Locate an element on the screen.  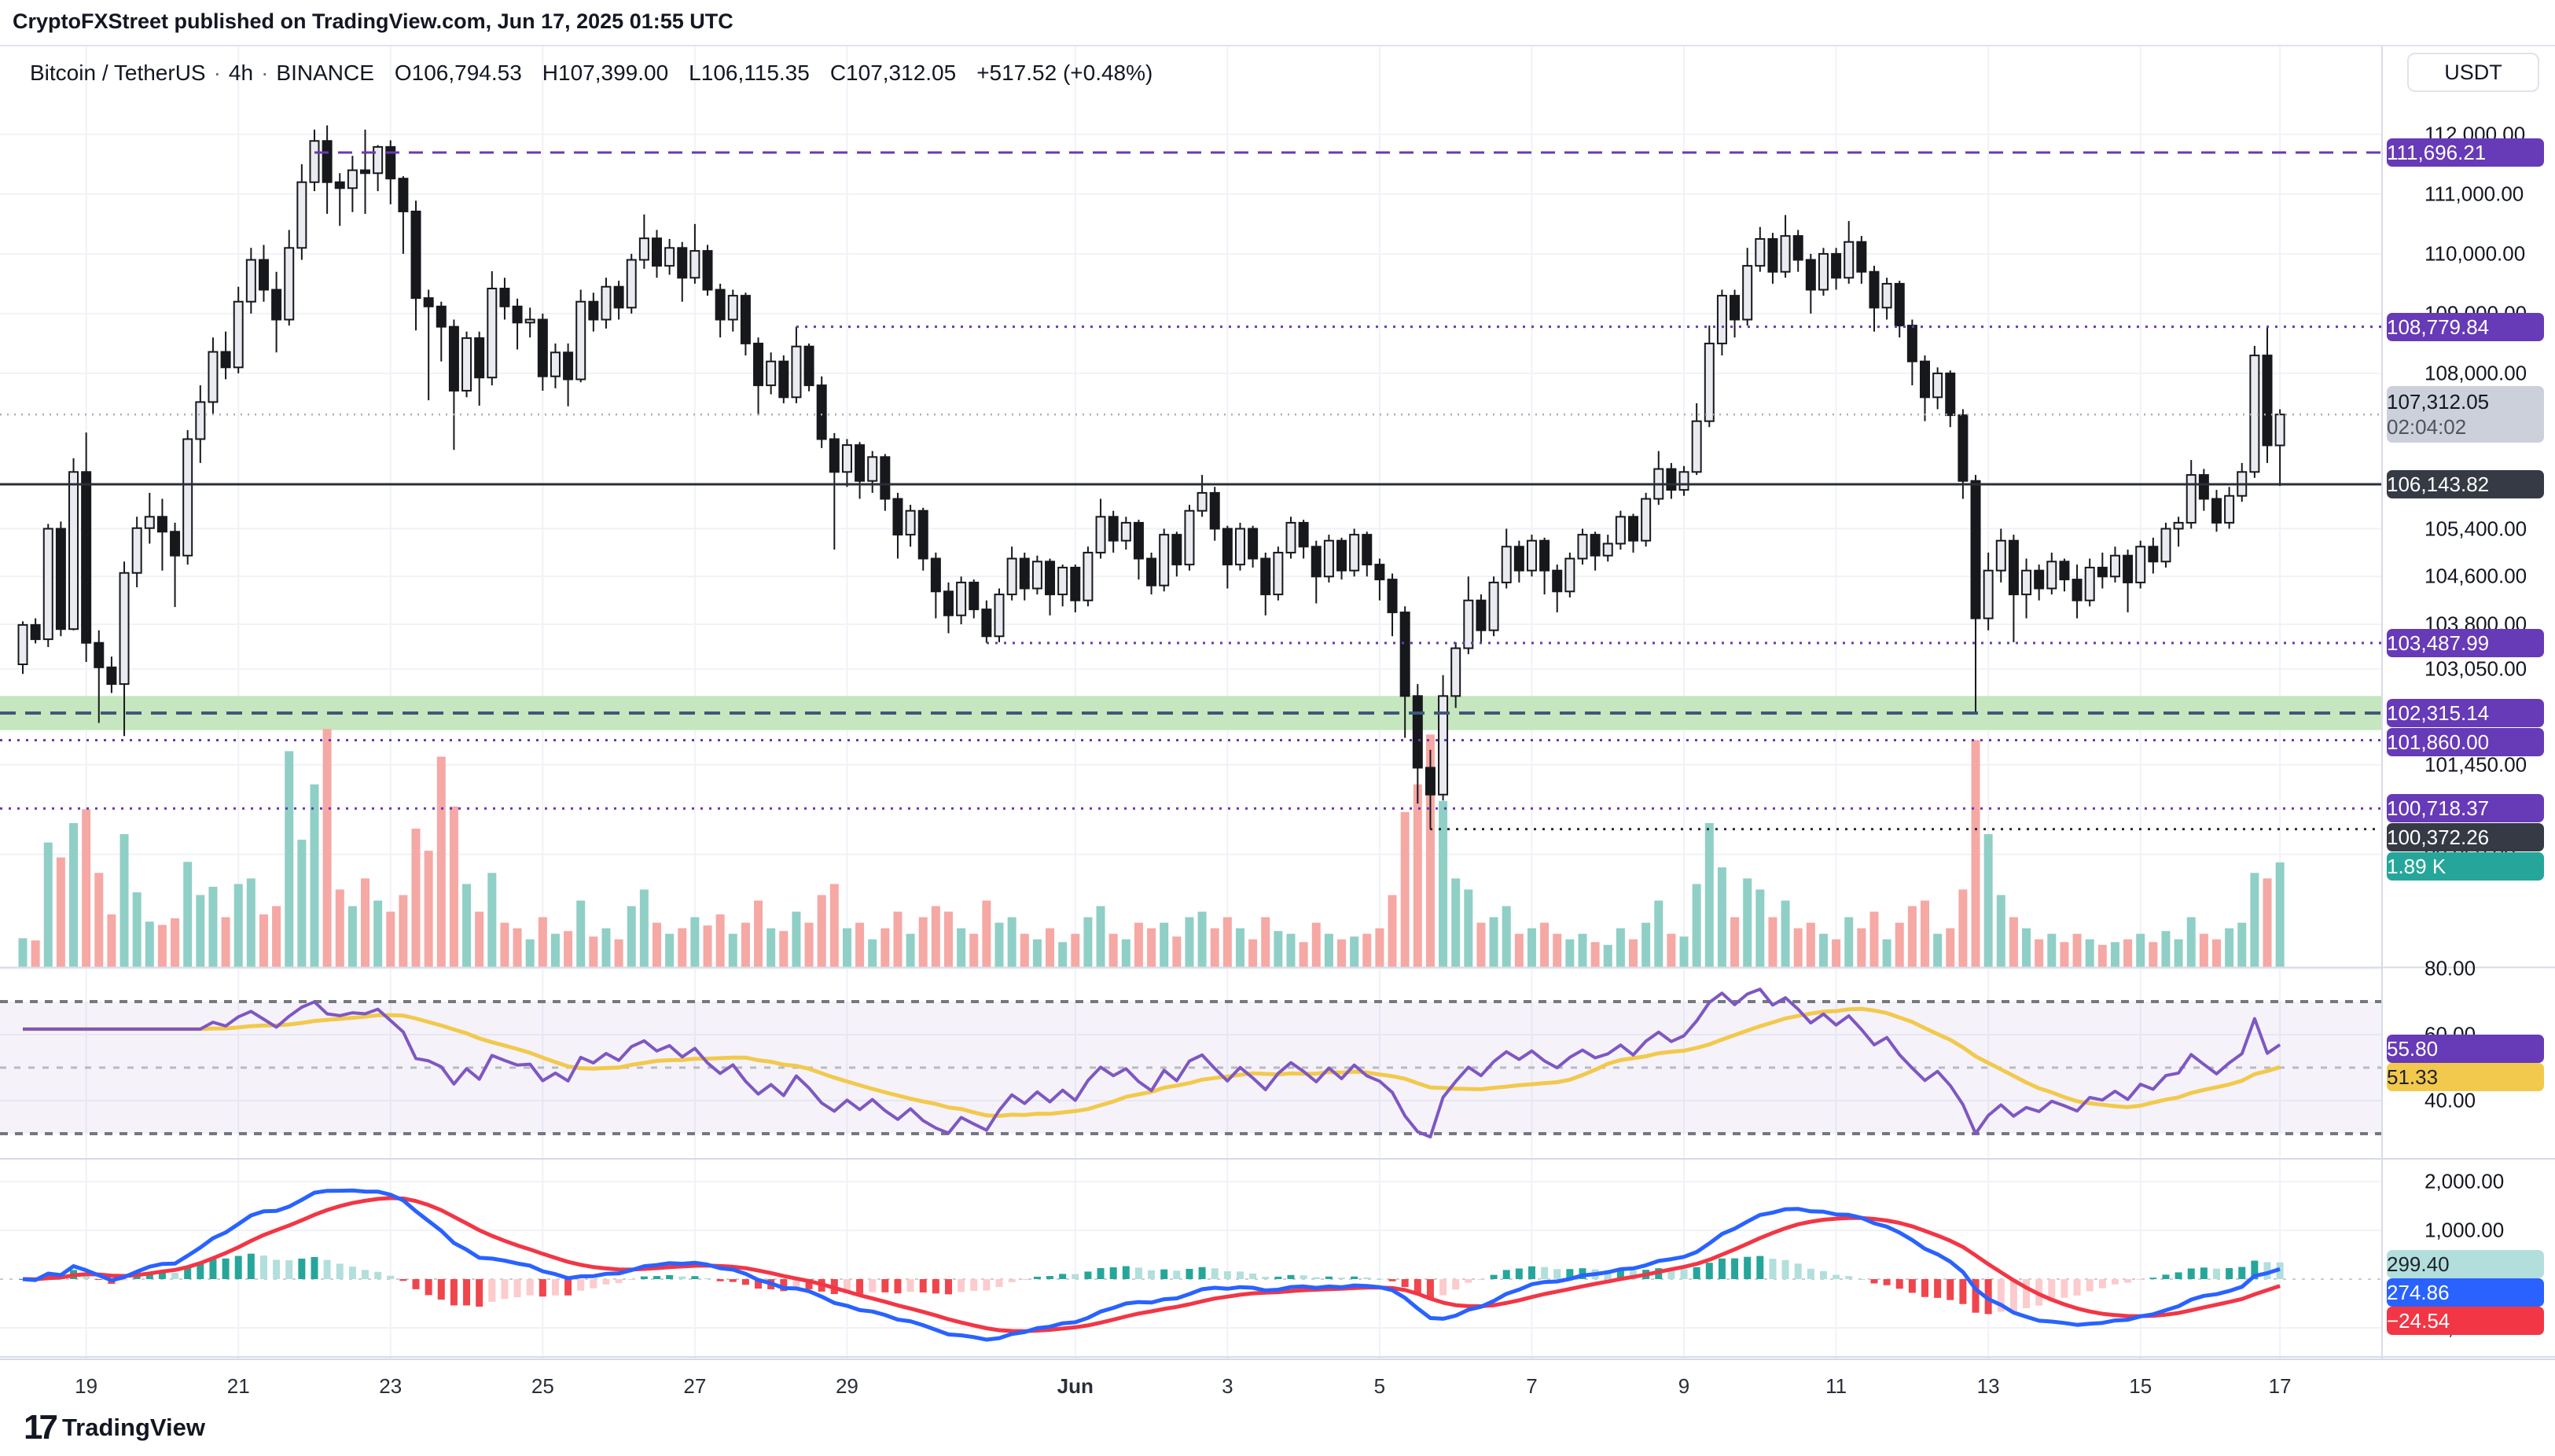
price-level-badge: 100,718.37 is located at coordinates (2465, 808).